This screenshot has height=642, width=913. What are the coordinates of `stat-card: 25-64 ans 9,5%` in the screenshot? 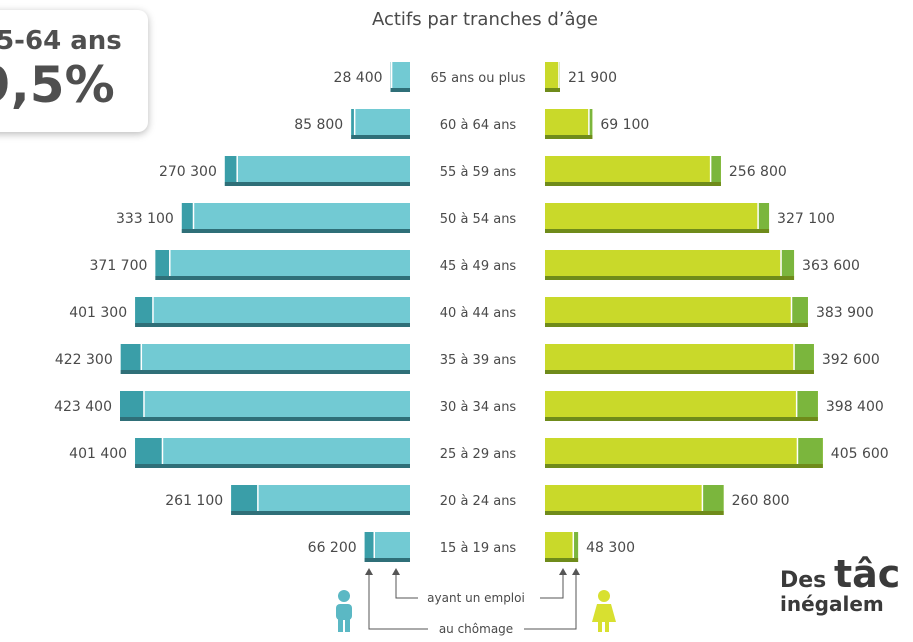 It's located at (74, 71).